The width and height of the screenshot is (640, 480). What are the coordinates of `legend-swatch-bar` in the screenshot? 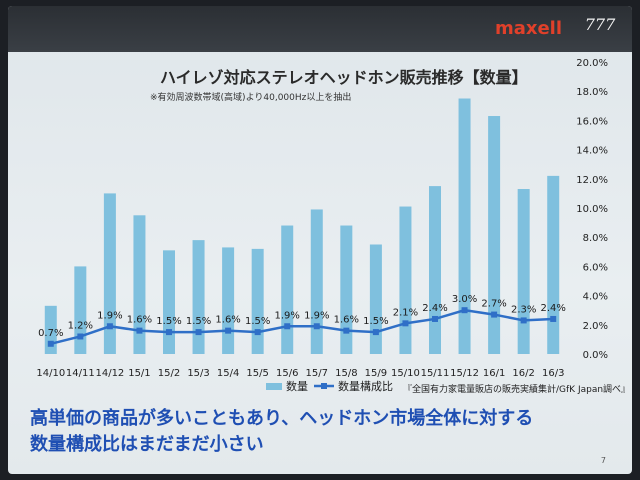 It's located at (274, 386).